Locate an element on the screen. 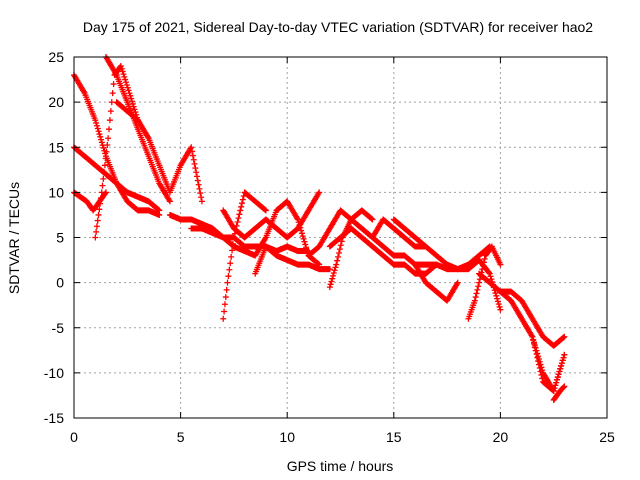  y-tick-label: -15 is located at coordinates (54, 418).